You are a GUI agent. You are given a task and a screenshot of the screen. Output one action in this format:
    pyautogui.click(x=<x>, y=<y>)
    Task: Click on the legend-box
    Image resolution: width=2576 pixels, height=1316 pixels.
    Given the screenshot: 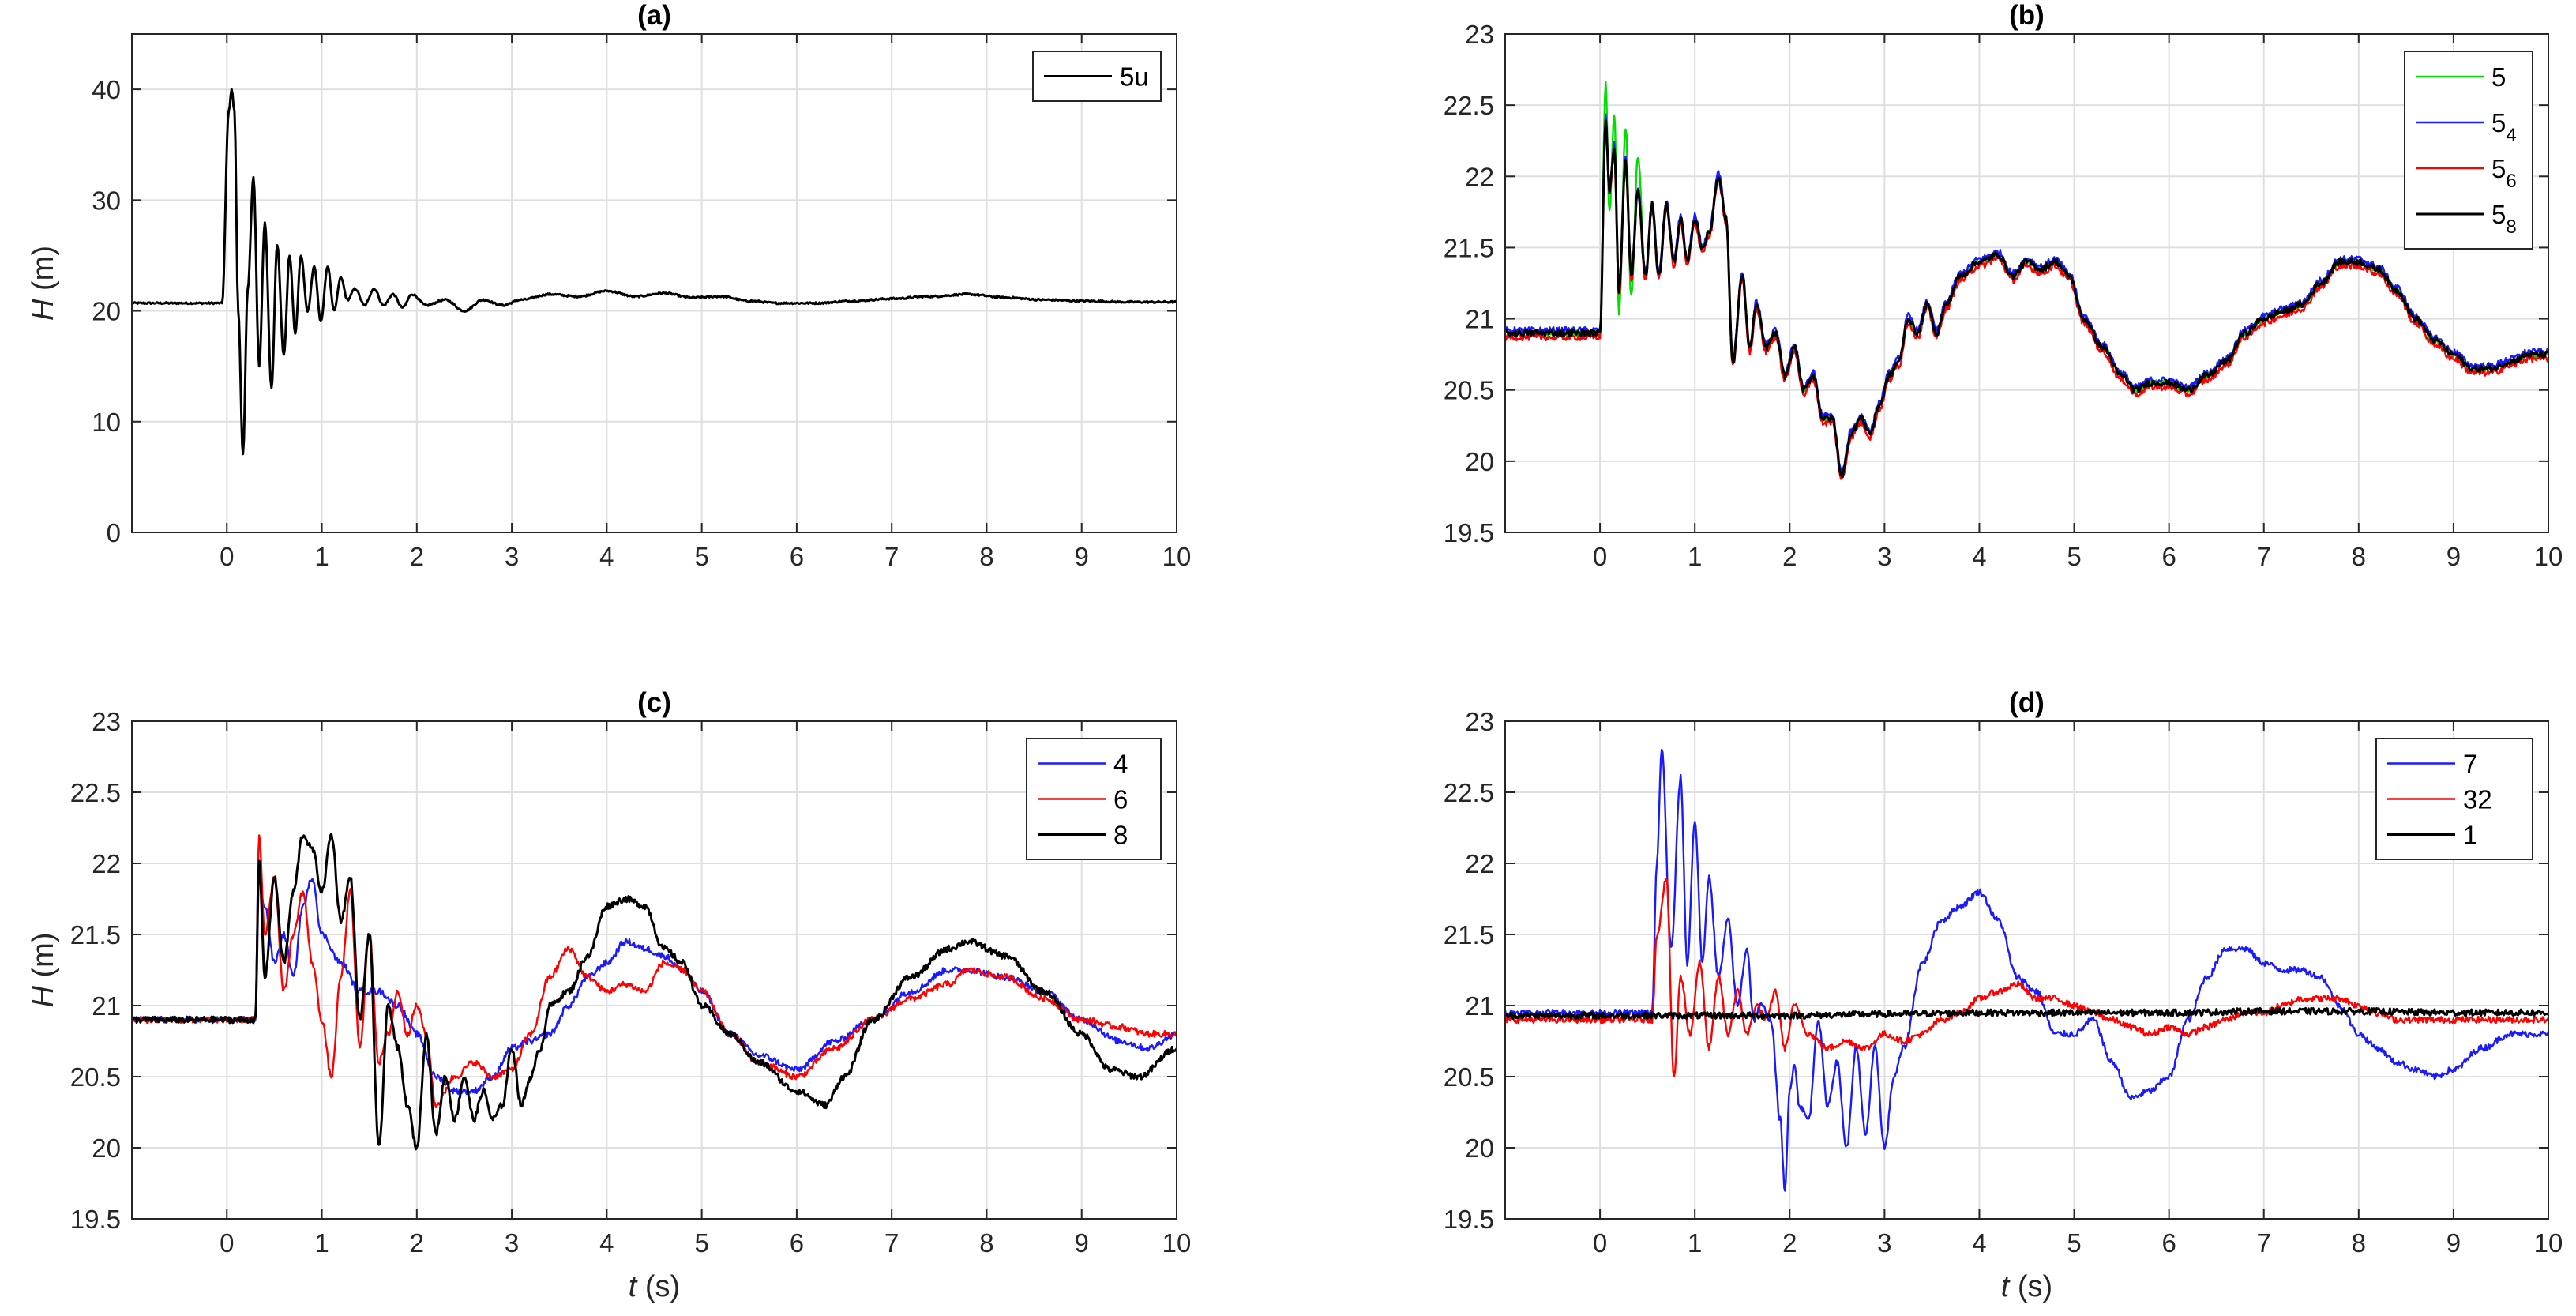 What is the action you would take?
    pyautogui.click(x=2468, y=150)
    